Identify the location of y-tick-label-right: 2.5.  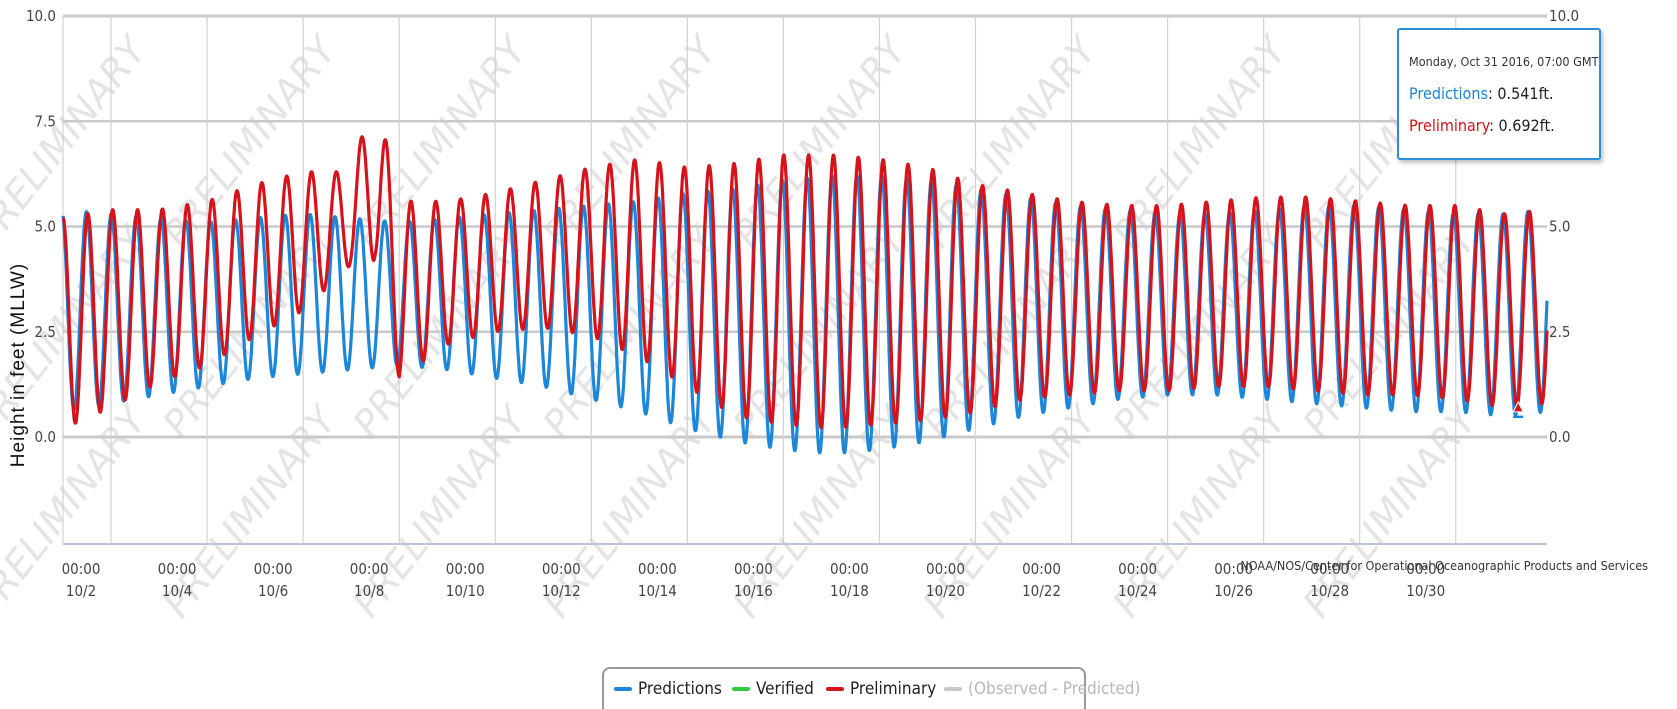
(1559, 332).